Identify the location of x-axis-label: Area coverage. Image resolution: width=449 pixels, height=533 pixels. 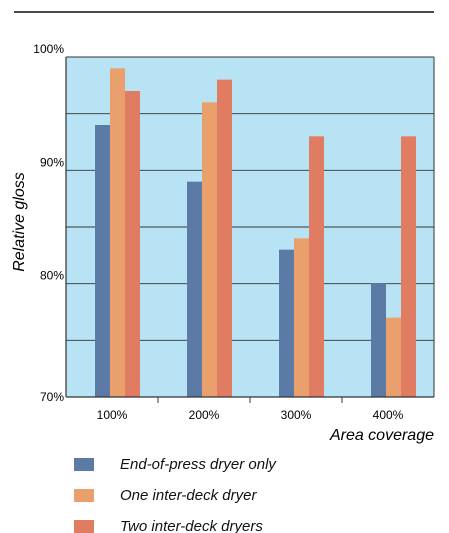
(381, 435).